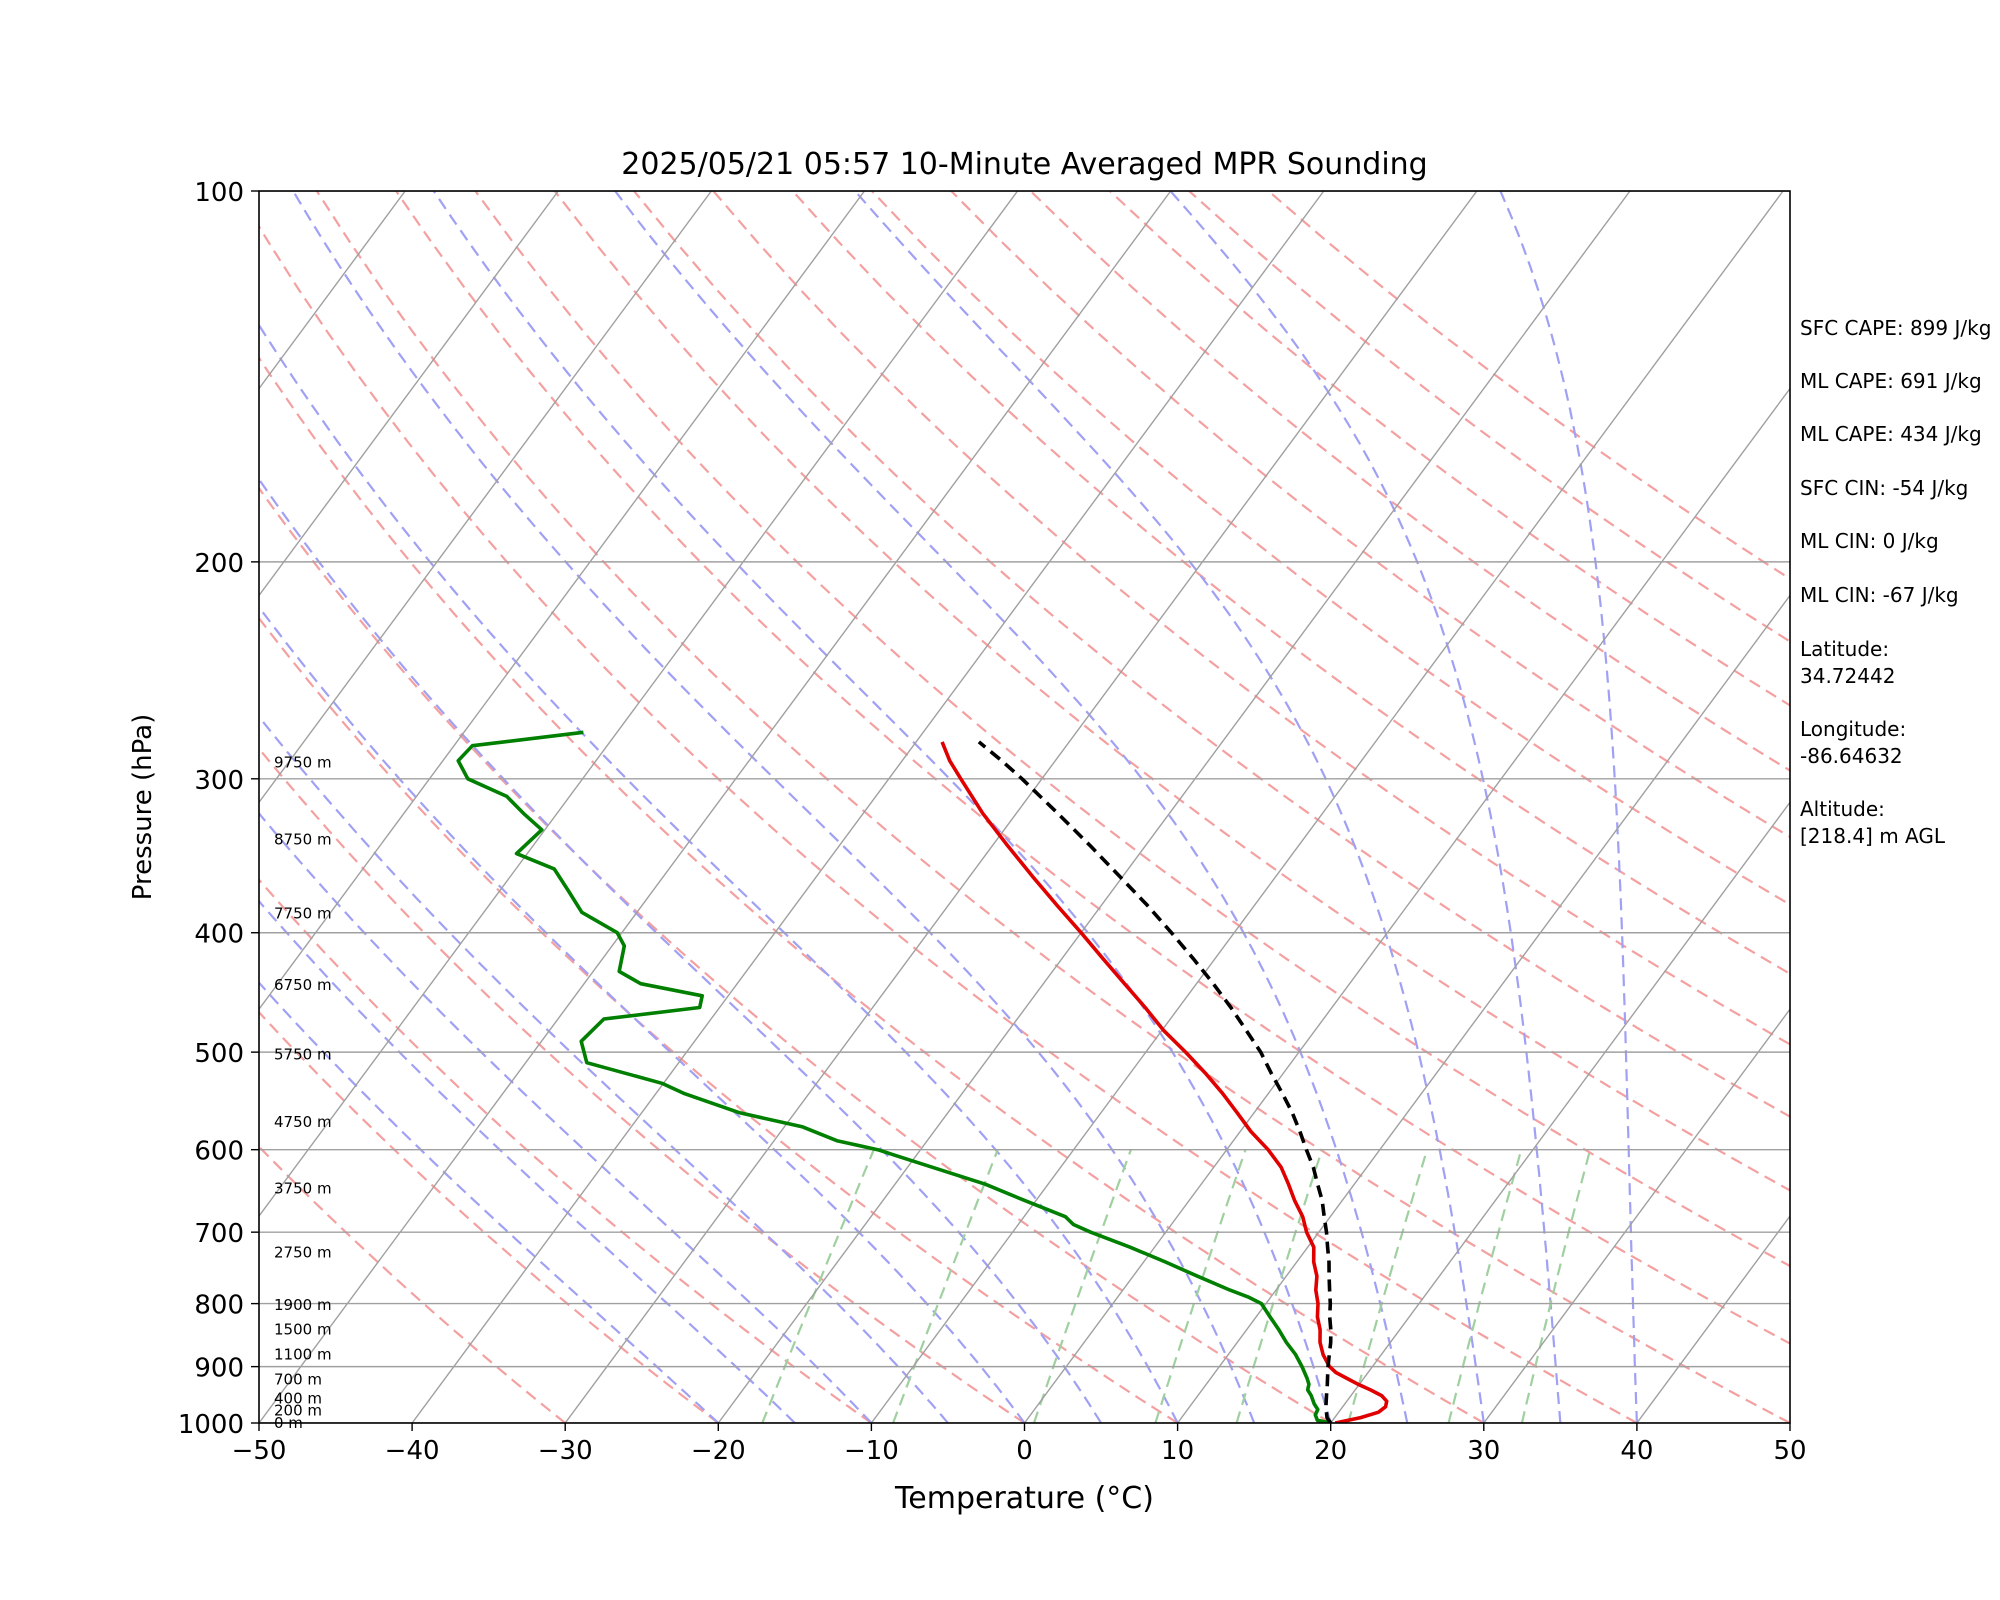 This screenshot has width=2000, height=1600. Describe the element at coordinates (1842, 809) in the screenshot. I see `altitude-label: Altitude:` at that location.